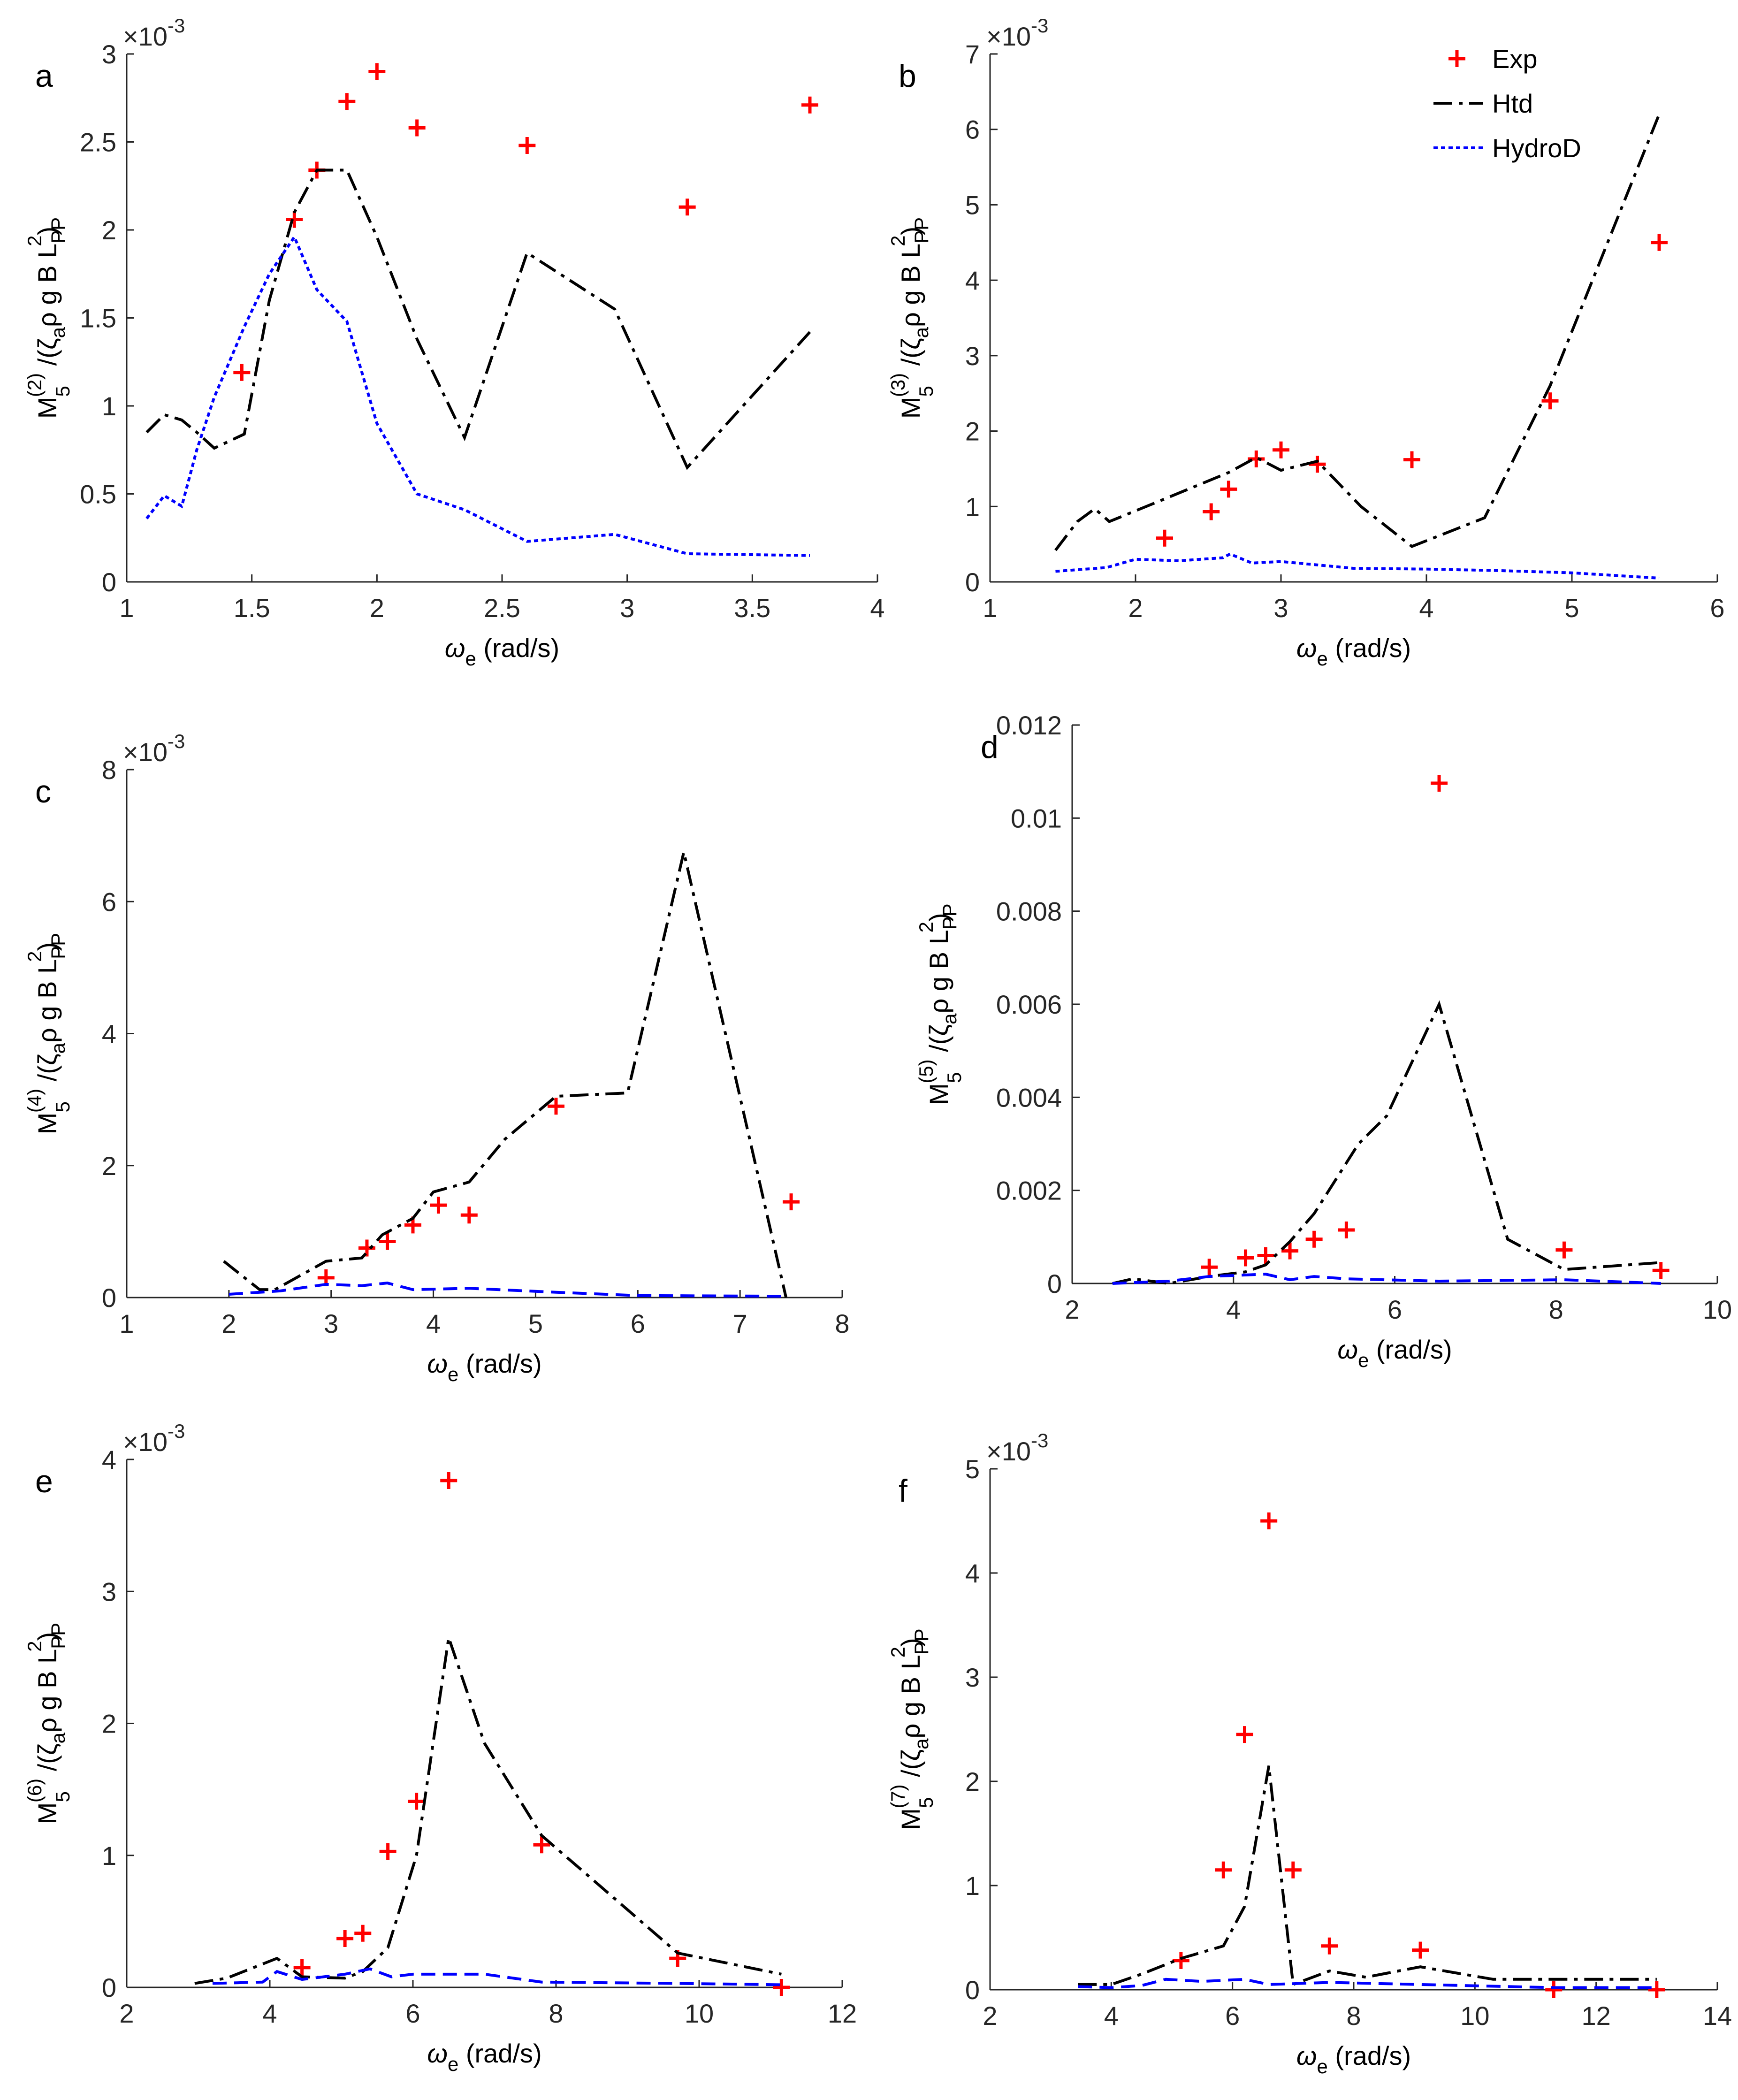 The image size is (1738, 2100). Describe the element at coordinates (43, 791) in the screenshot. I see `panel-label: c` at that location.